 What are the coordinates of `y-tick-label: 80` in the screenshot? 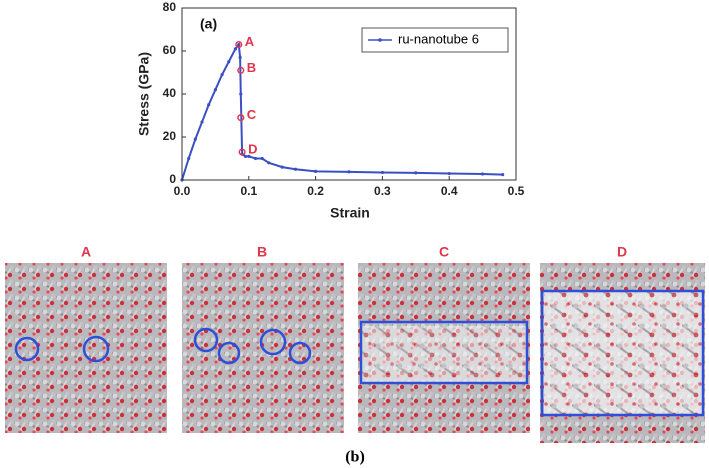 It's located at (170, 7).